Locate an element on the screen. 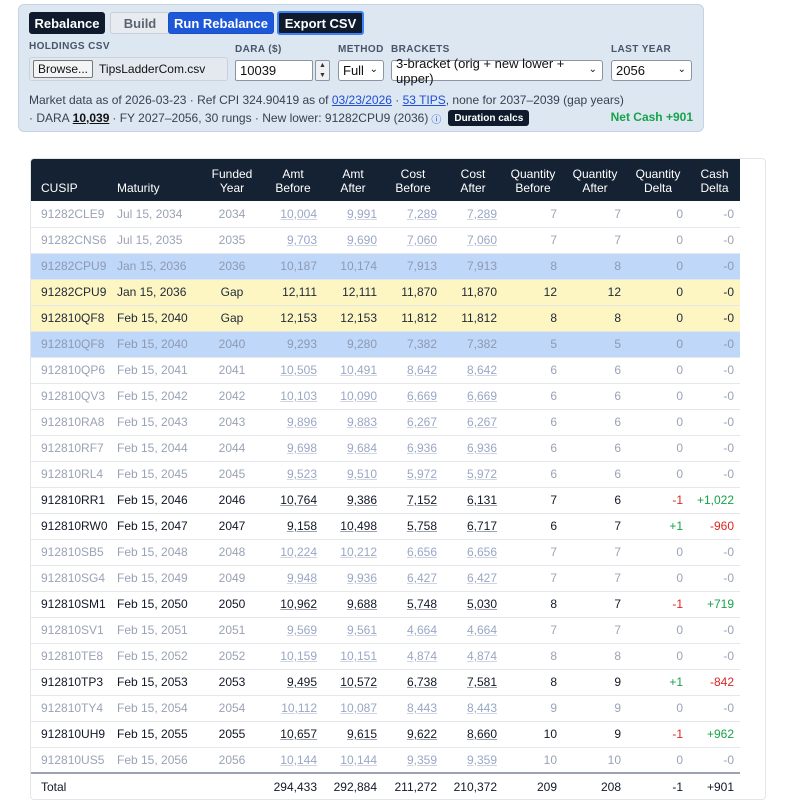  amt-after-cell: 9,690 is located at coordinates (353, 240).